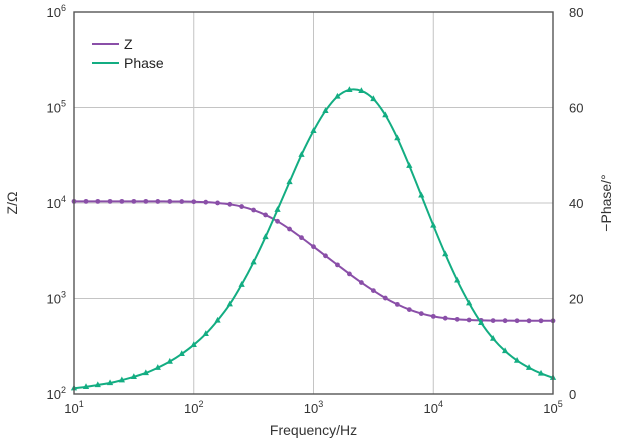 The width and height of the screenshot is (621, 446). I want to click on x-tick-label: 10¹, so click(73, 407).